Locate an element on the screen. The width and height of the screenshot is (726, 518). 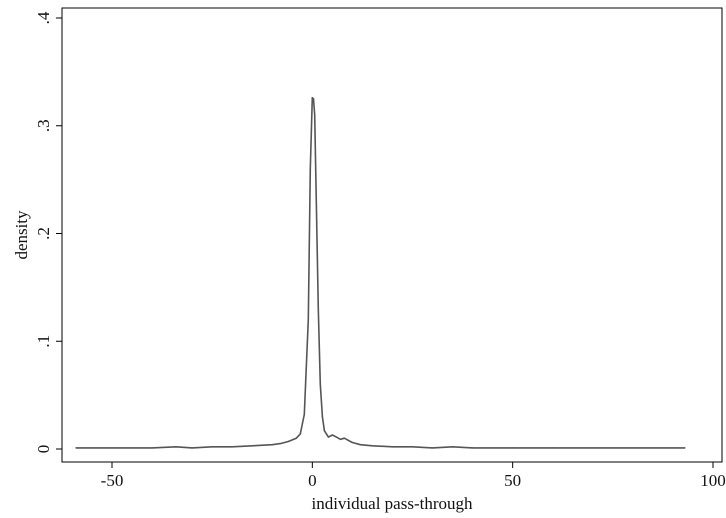
x-axis-title: individual pass-through is located at coordinates (392, 503).